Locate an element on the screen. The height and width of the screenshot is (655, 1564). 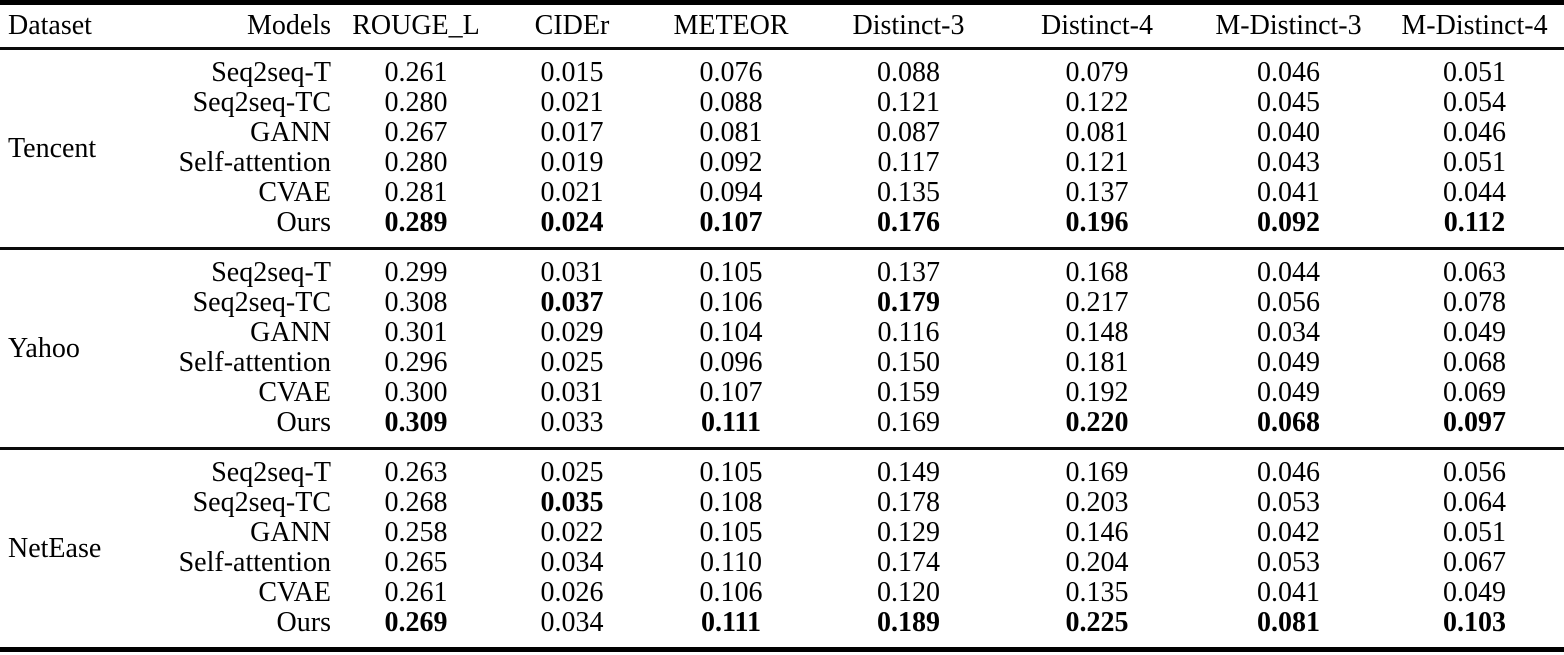
value-cell: 0.116 is located at coordinates (908, 332).